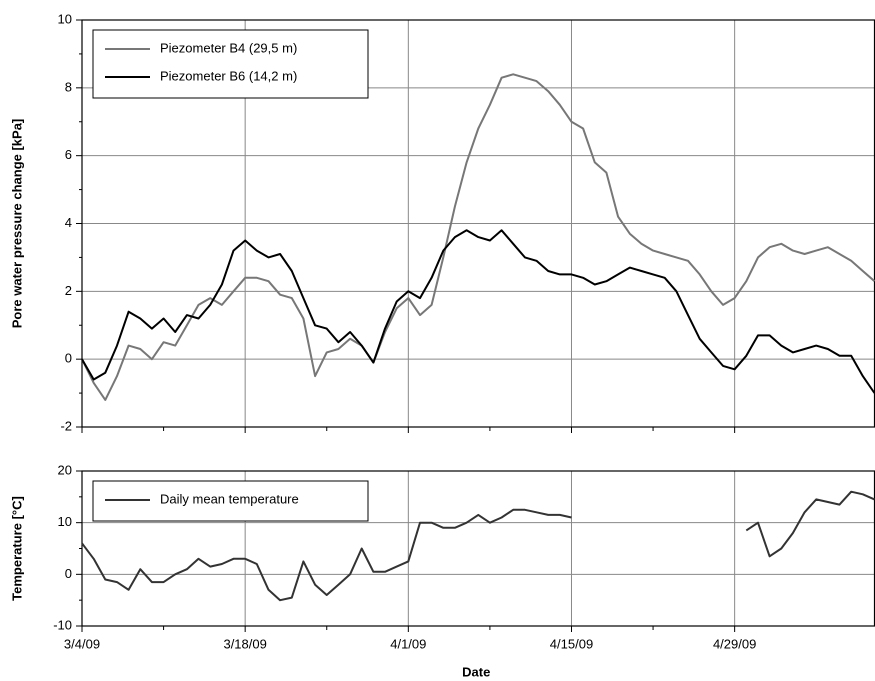  Describe the element at coordinates (82, 643) in the screenshot. I see `x-tick-label: 3/4/09` at that location.